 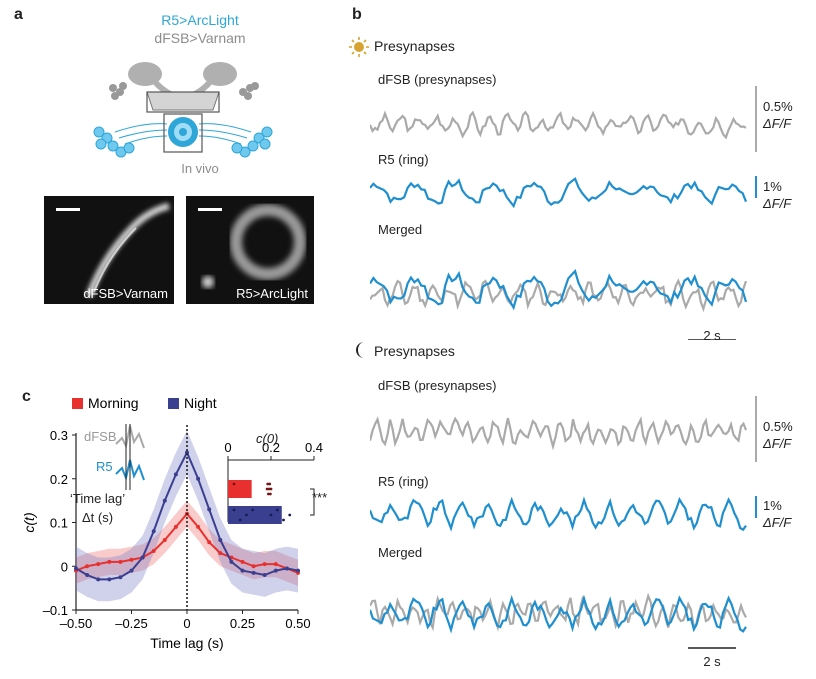 What do you see at coordinates (29, 522) in the screenshot?
I see `y-axis-label: c(t)` at bounding box center [29, 522].